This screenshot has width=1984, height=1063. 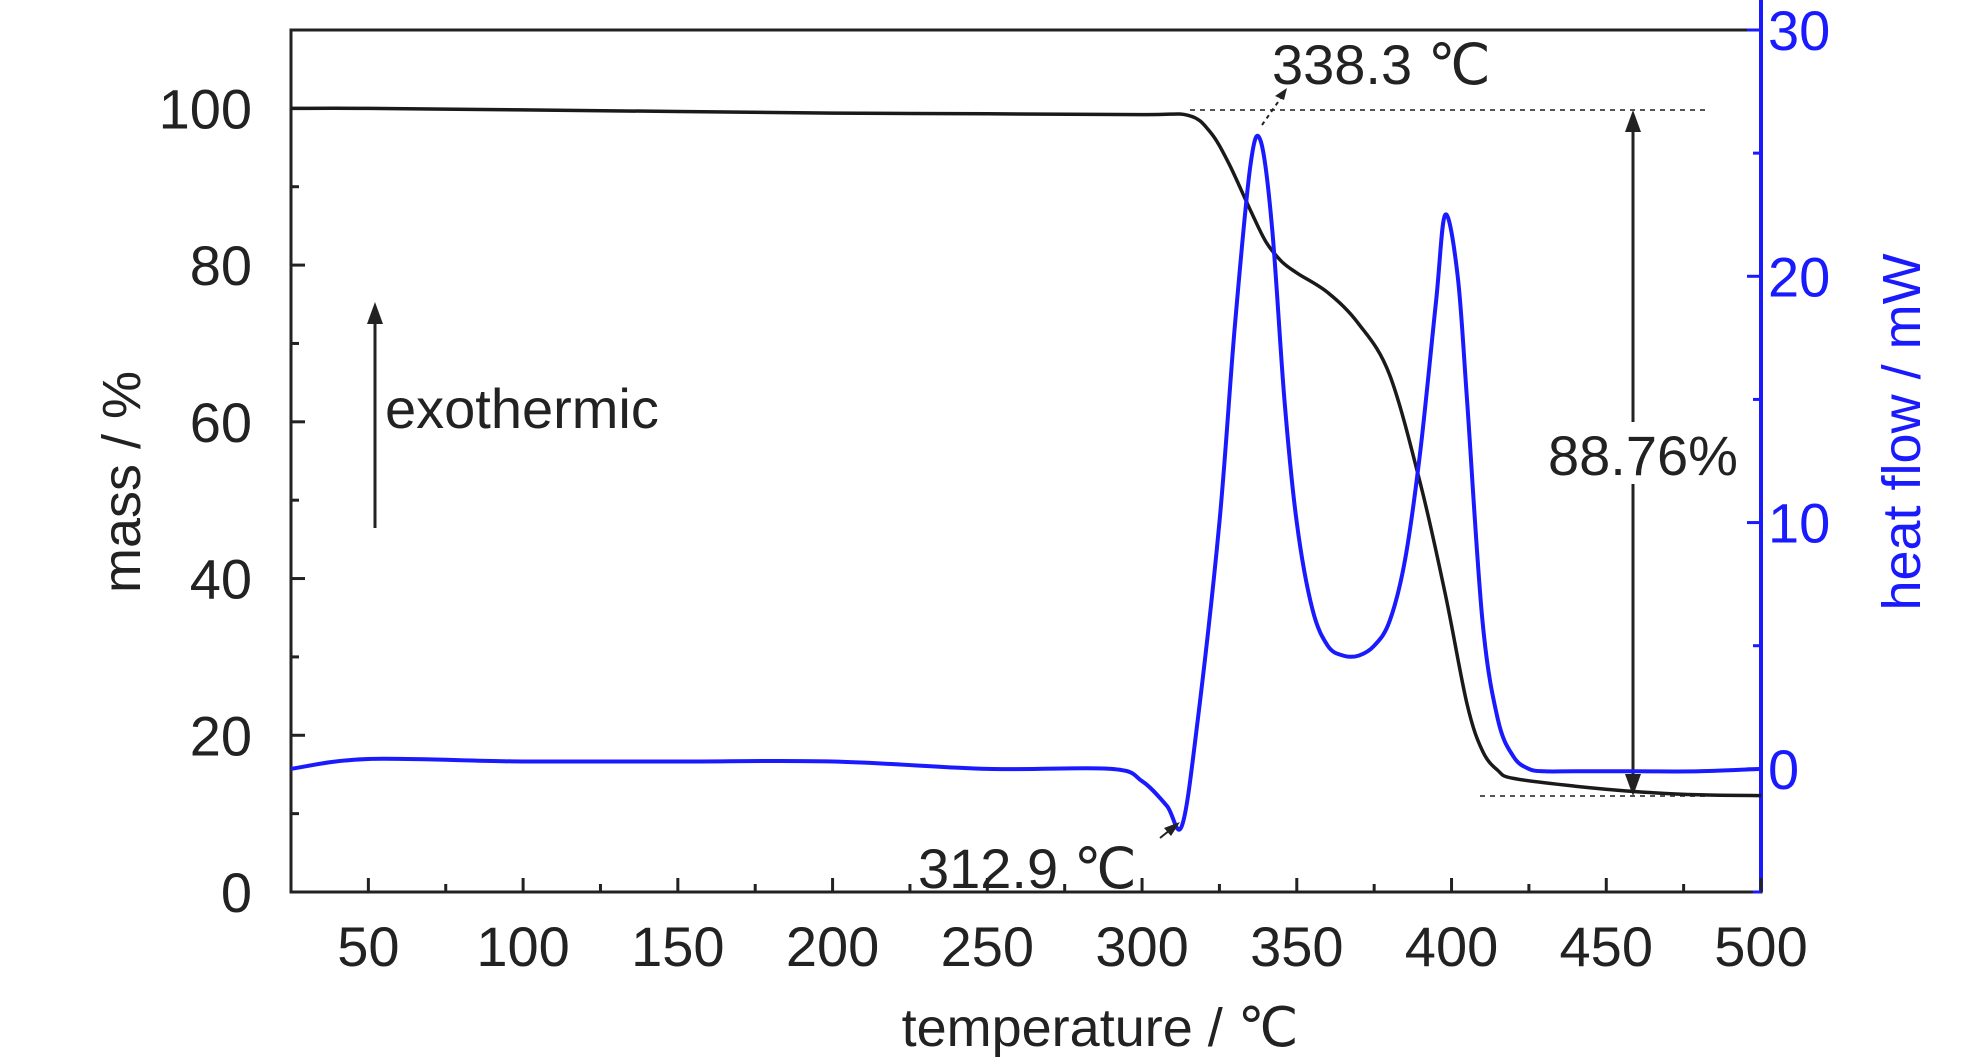 What do you see at coordinates (368, 946) in the screenshot?
I see `x-tick-label: 50` at bounding box center [368, 946].